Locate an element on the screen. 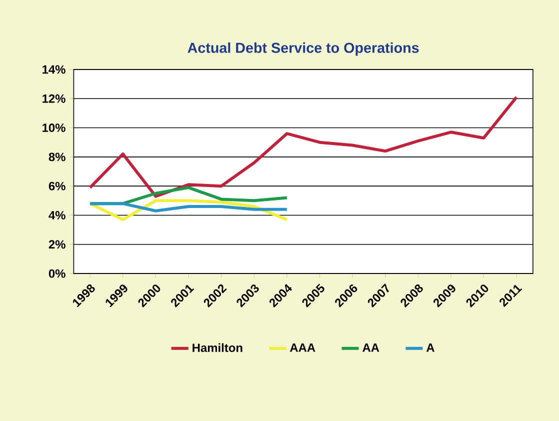  legend-label: A is located at coordinates (430, 347).